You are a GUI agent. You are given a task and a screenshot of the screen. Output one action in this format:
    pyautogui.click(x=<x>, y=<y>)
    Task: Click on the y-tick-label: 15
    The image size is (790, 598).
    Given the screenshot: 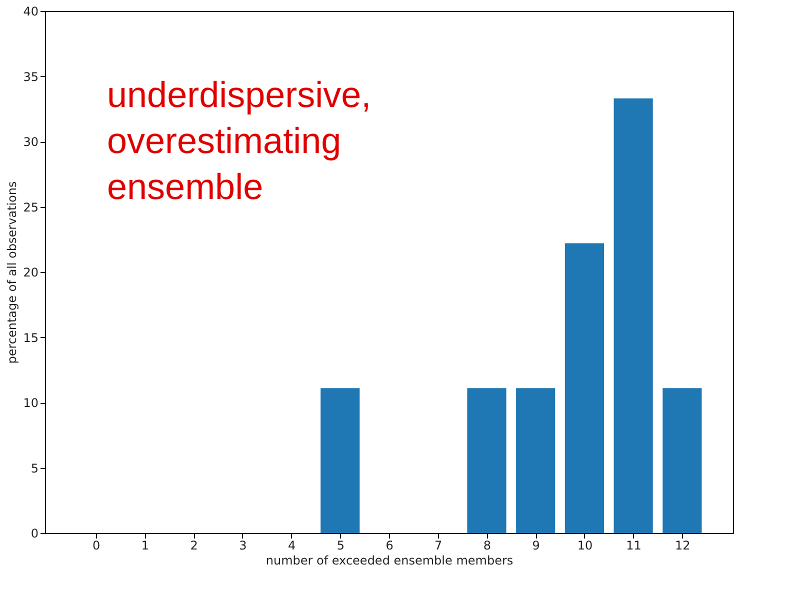 What is the action you would take?
    pyautogui.click(x=30, y=337)
    